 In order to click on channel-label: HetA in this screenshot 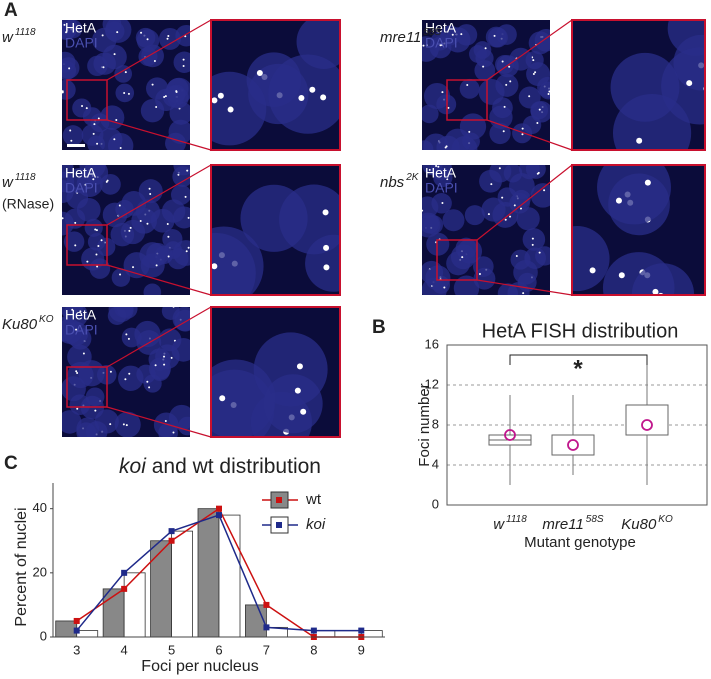, I will do `click(81, 173)`.